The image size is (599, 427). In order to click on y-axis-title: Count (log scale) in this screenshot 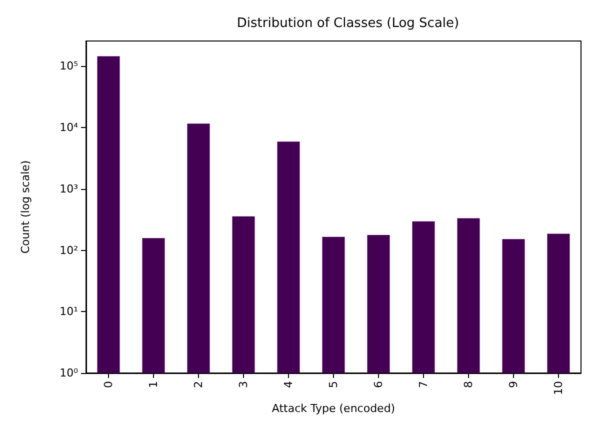, I will do `click(25, 207)`.